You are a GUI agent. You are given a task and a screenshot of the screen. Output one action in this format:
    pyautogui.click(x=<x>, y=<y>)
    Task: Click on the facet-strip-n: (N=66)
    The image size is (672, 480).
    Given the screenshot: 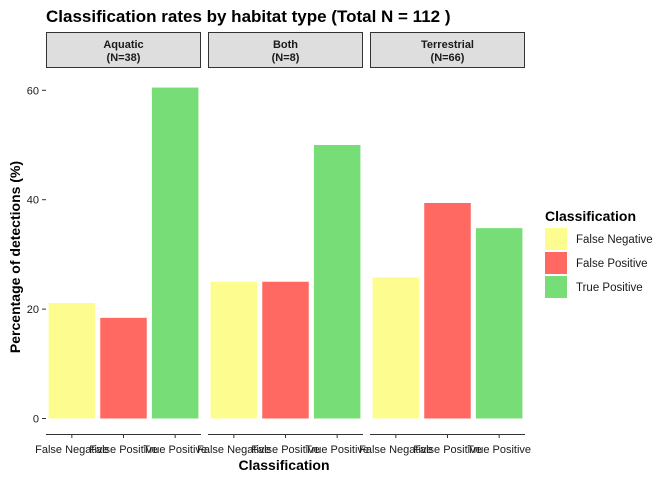 What is the action you would take?
    pyautogui.click(x=448, y=58)
    